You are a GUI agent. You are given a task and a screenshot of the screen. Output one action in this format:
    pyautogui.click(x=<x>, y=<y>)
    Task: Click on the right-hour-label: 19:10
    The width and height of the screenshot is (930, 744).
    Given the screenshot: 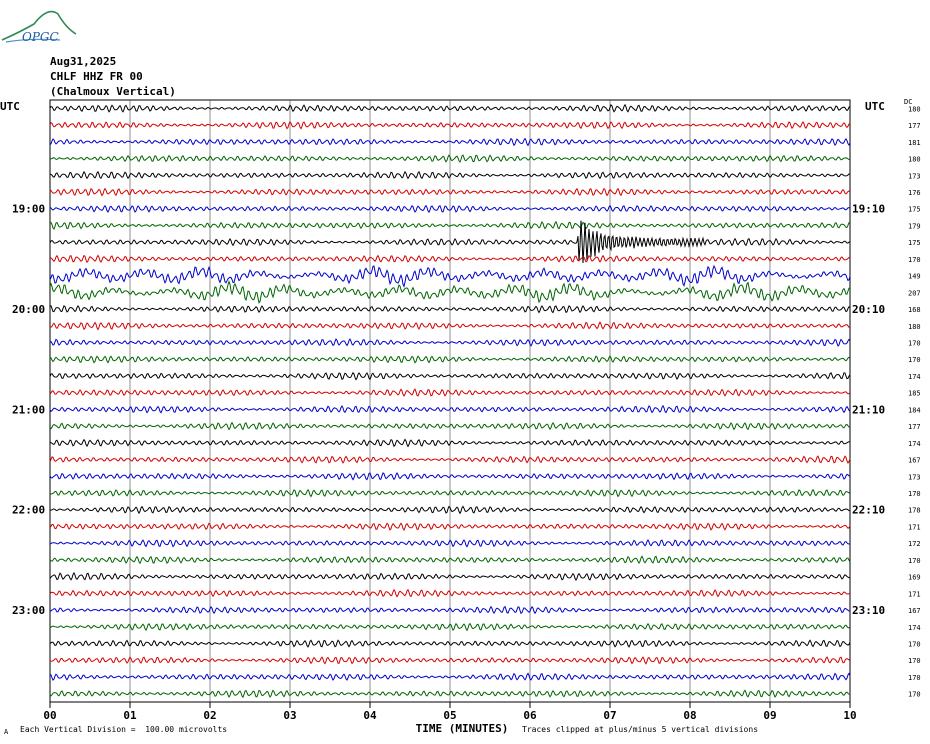 What is the action you would take?
    pyautogui.click(x=868, y=209)
    